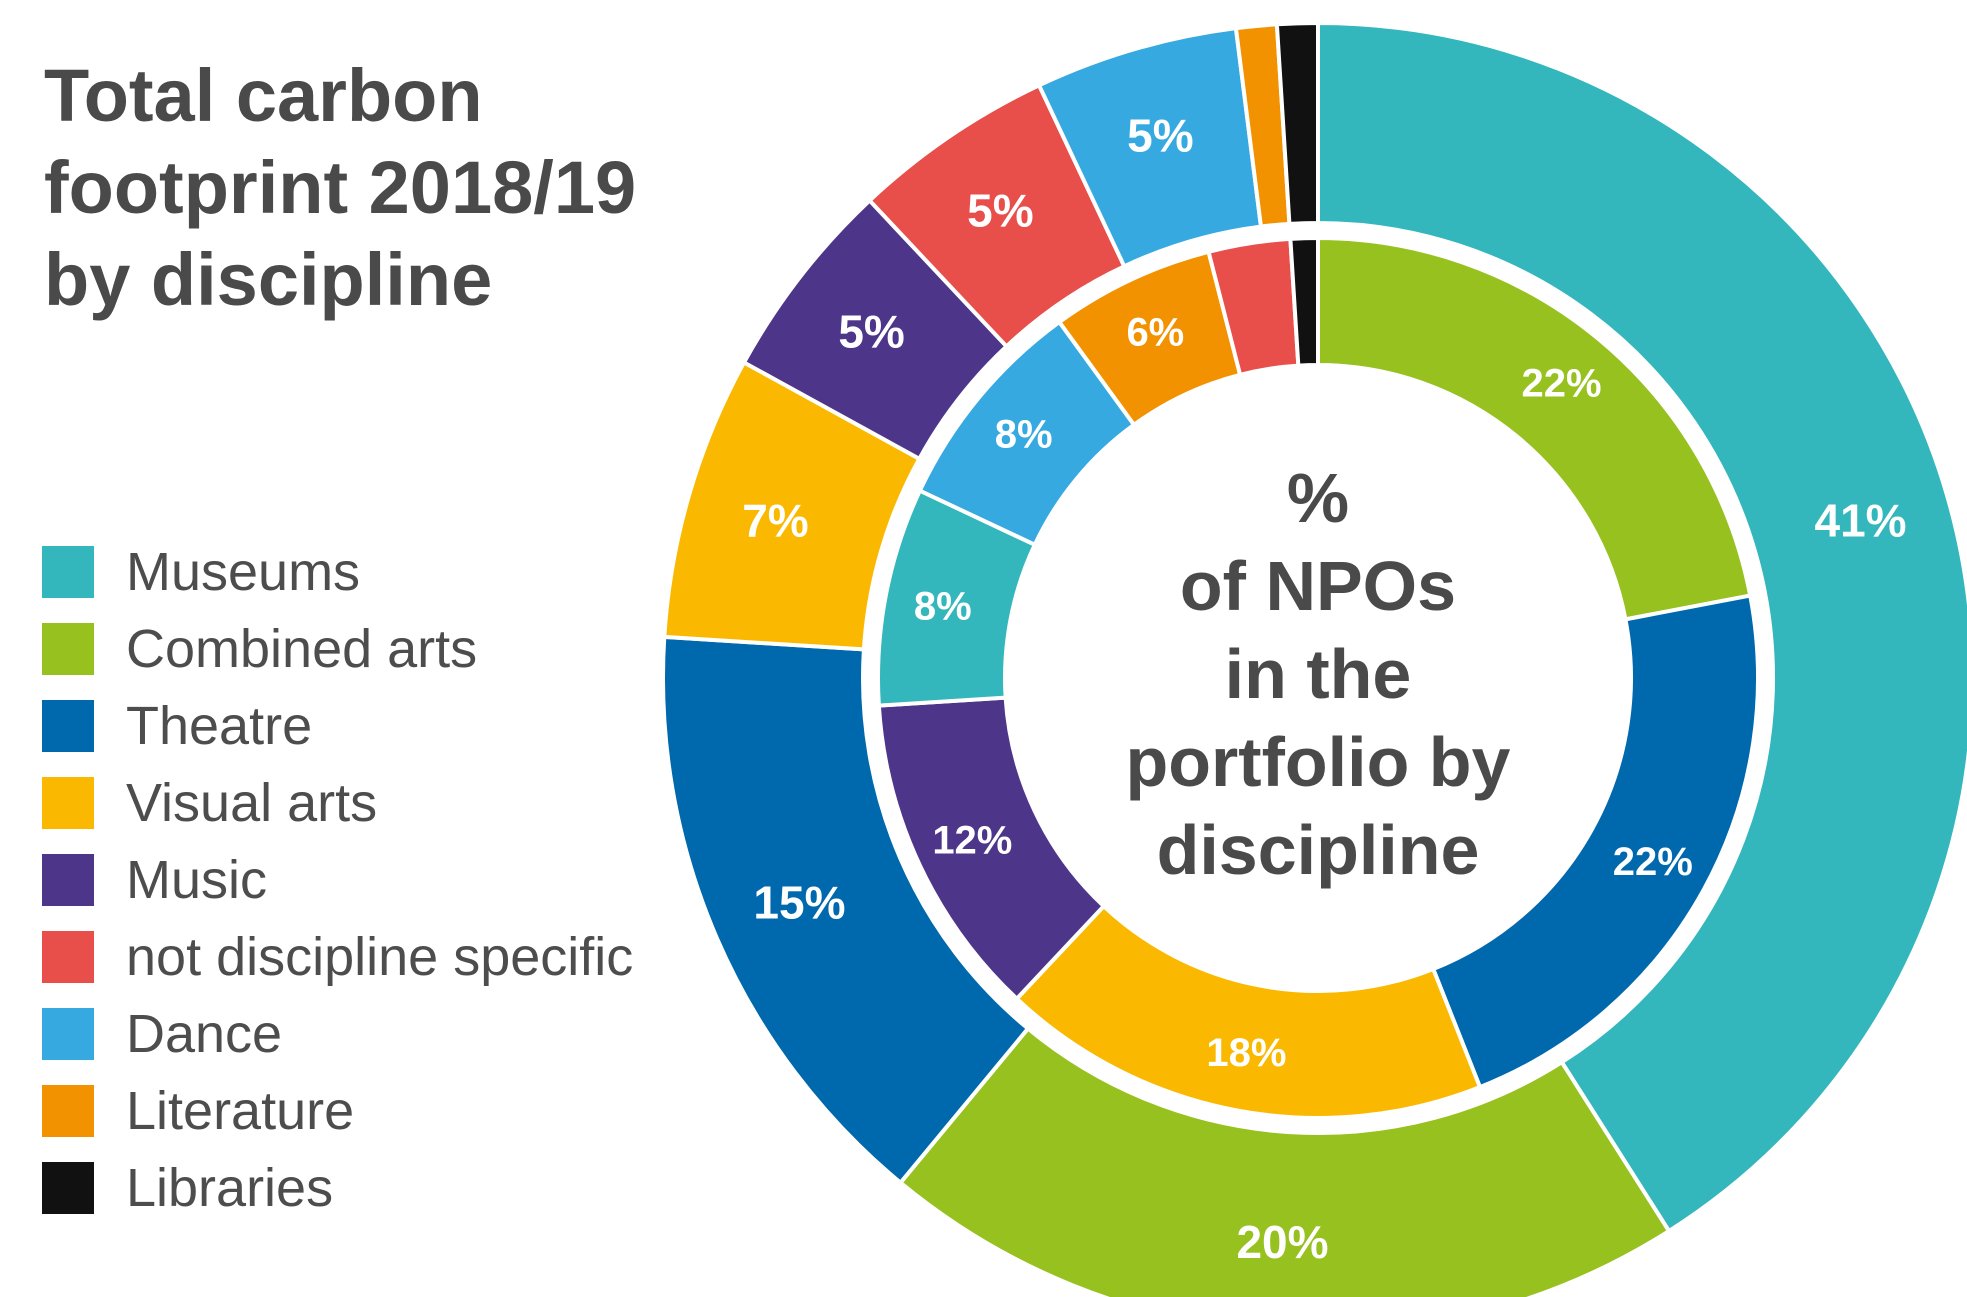 The image size is (1967, 1297). What do you see at coordinates (1318, 850) in the screenshot?
I see `center-label-line-5: discipline` at bounding box center [1318, 850].